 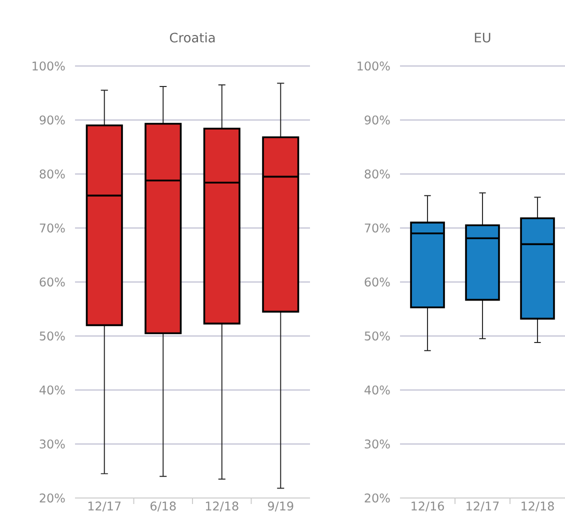 What do you see at coordinates (428, 507) in the screenshot?
I see `x-tick-label: 12/16` at bounding box center [428, 507].